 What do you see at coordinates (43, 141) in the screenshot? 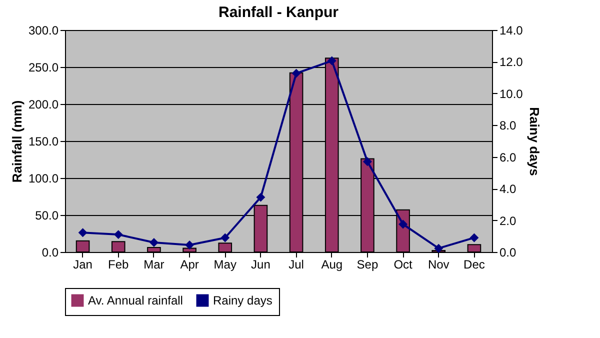
I see `y-tick-label: 150.0` at bounding box center [43, 141].